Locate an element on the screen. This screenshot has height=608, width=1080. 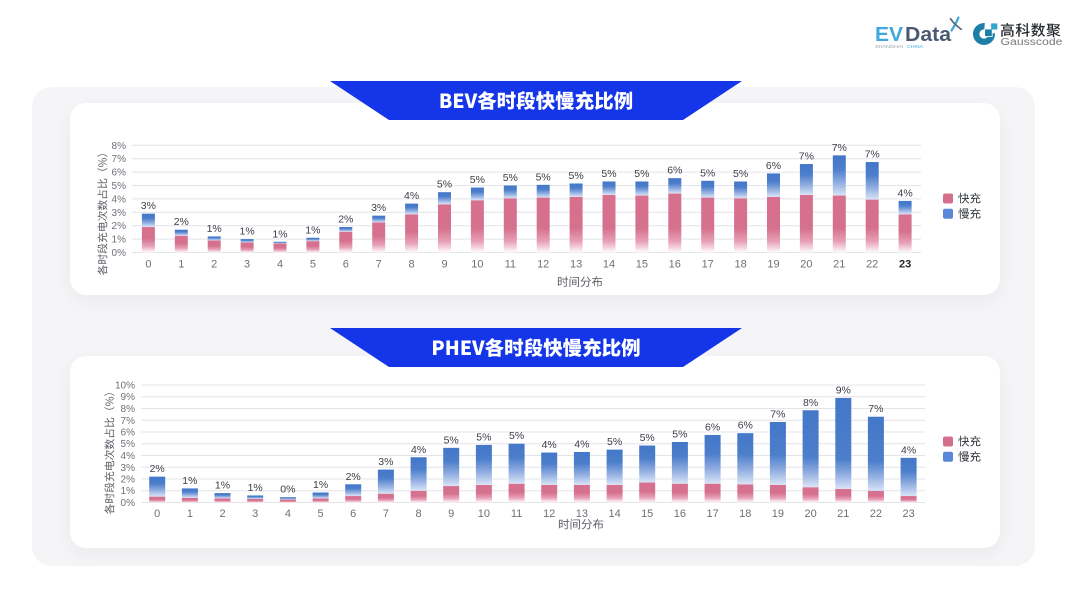
svg-text: Gausscode is located at coordinates (1032, 42).